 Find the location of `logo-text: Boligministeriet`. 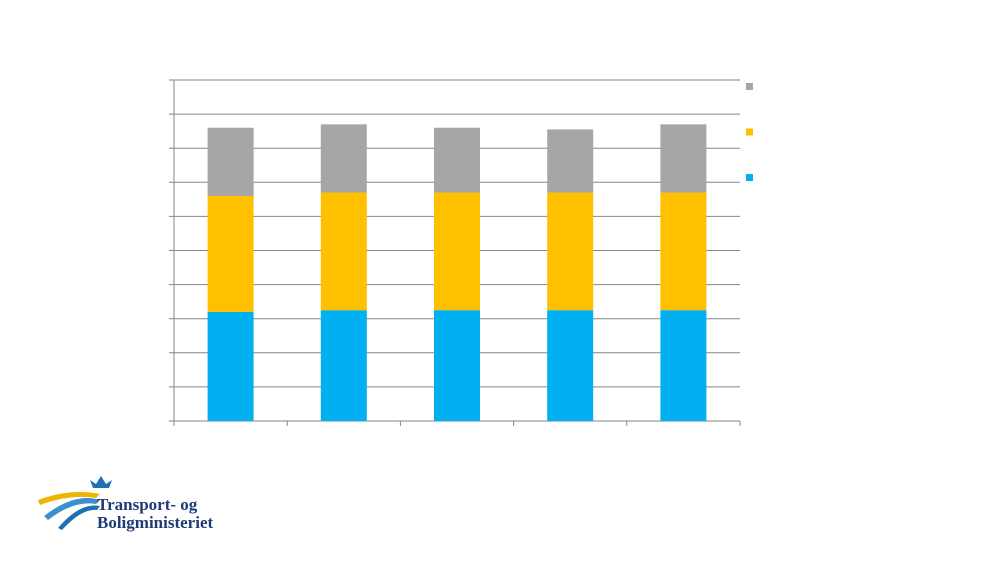

logo-text: Boligministeriet is located at coordinates (155, 522).